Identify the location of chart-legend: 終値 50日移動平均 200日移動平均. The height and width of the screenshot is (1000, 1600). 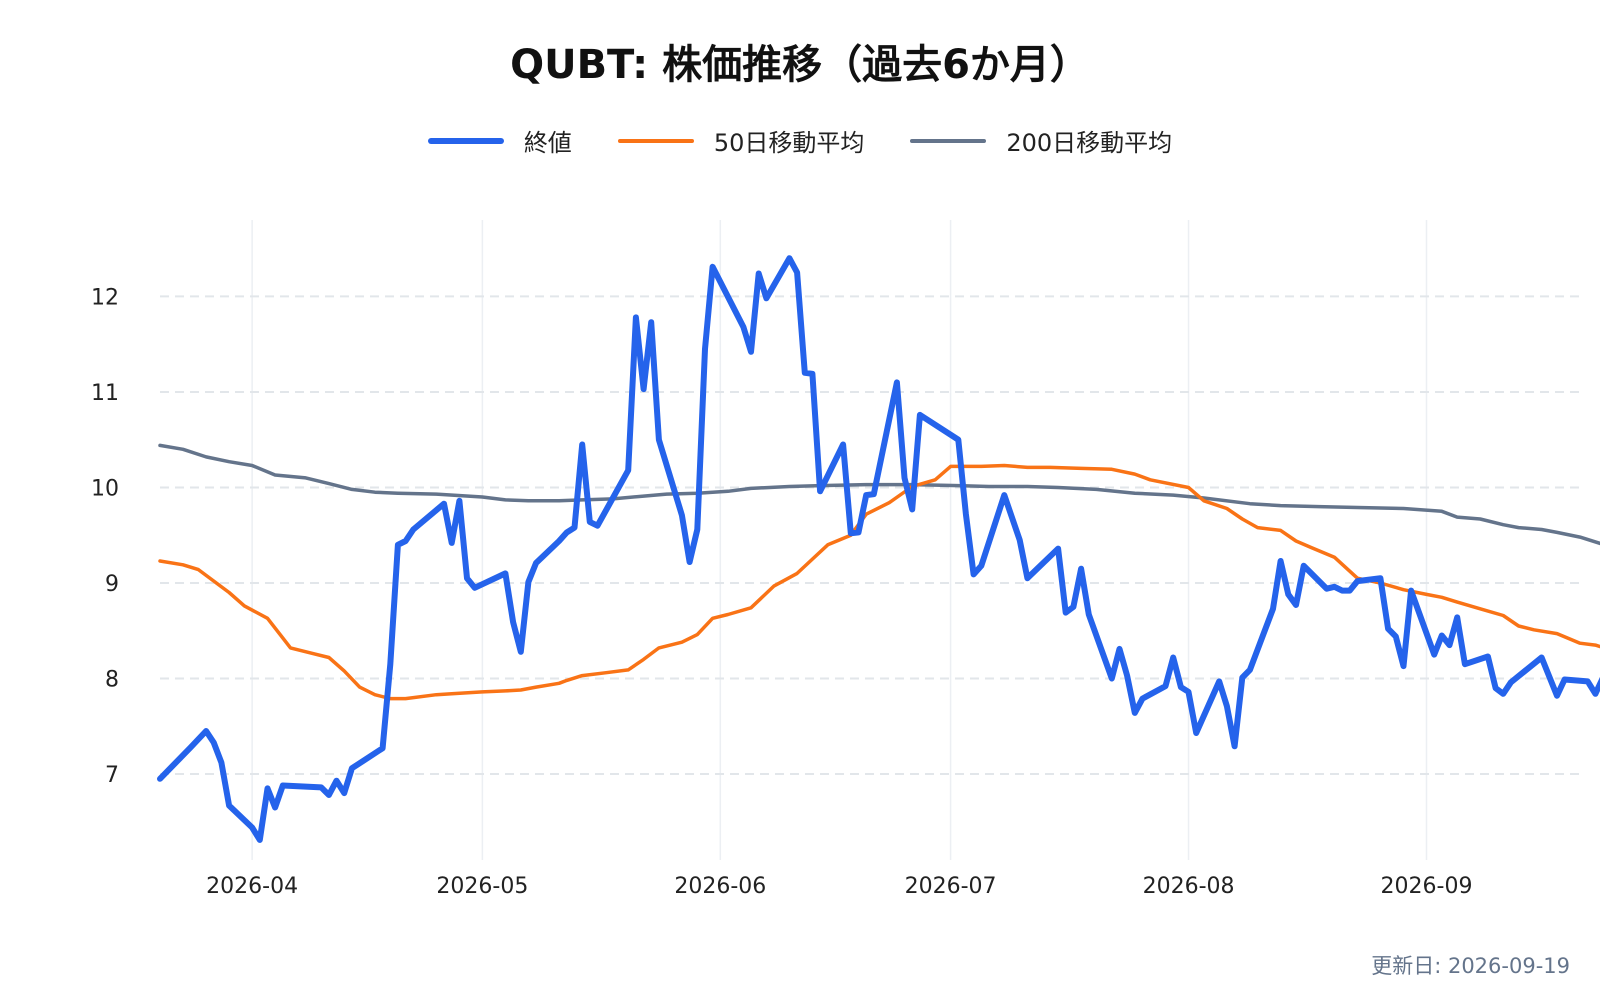
(800, 140).